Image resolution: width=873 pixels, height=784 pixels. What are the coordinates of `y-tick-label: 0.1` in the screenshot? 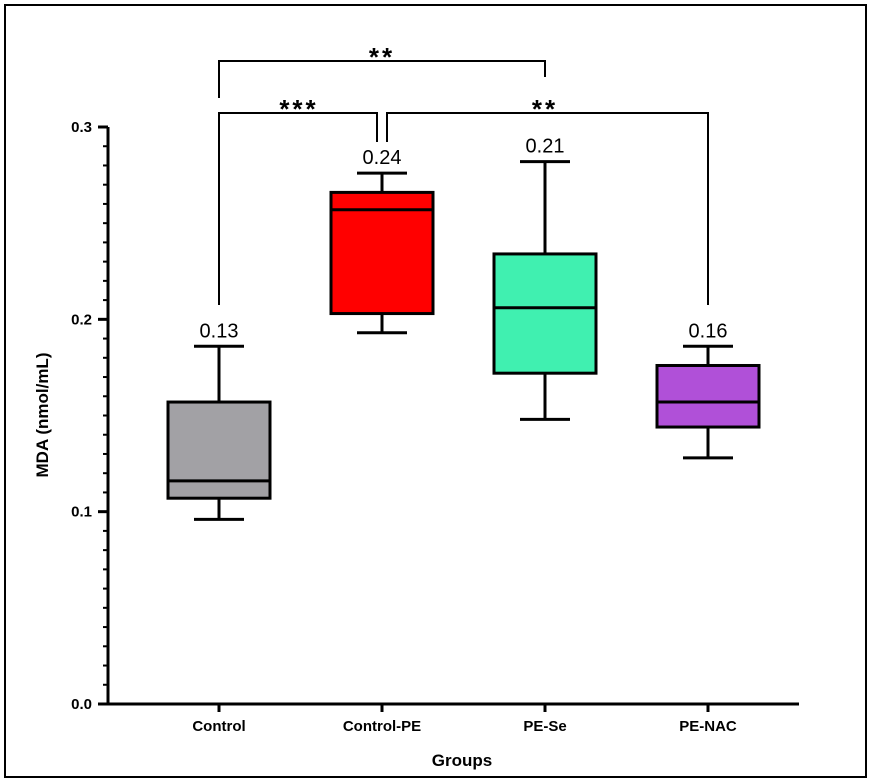 It's located at (81, 512).